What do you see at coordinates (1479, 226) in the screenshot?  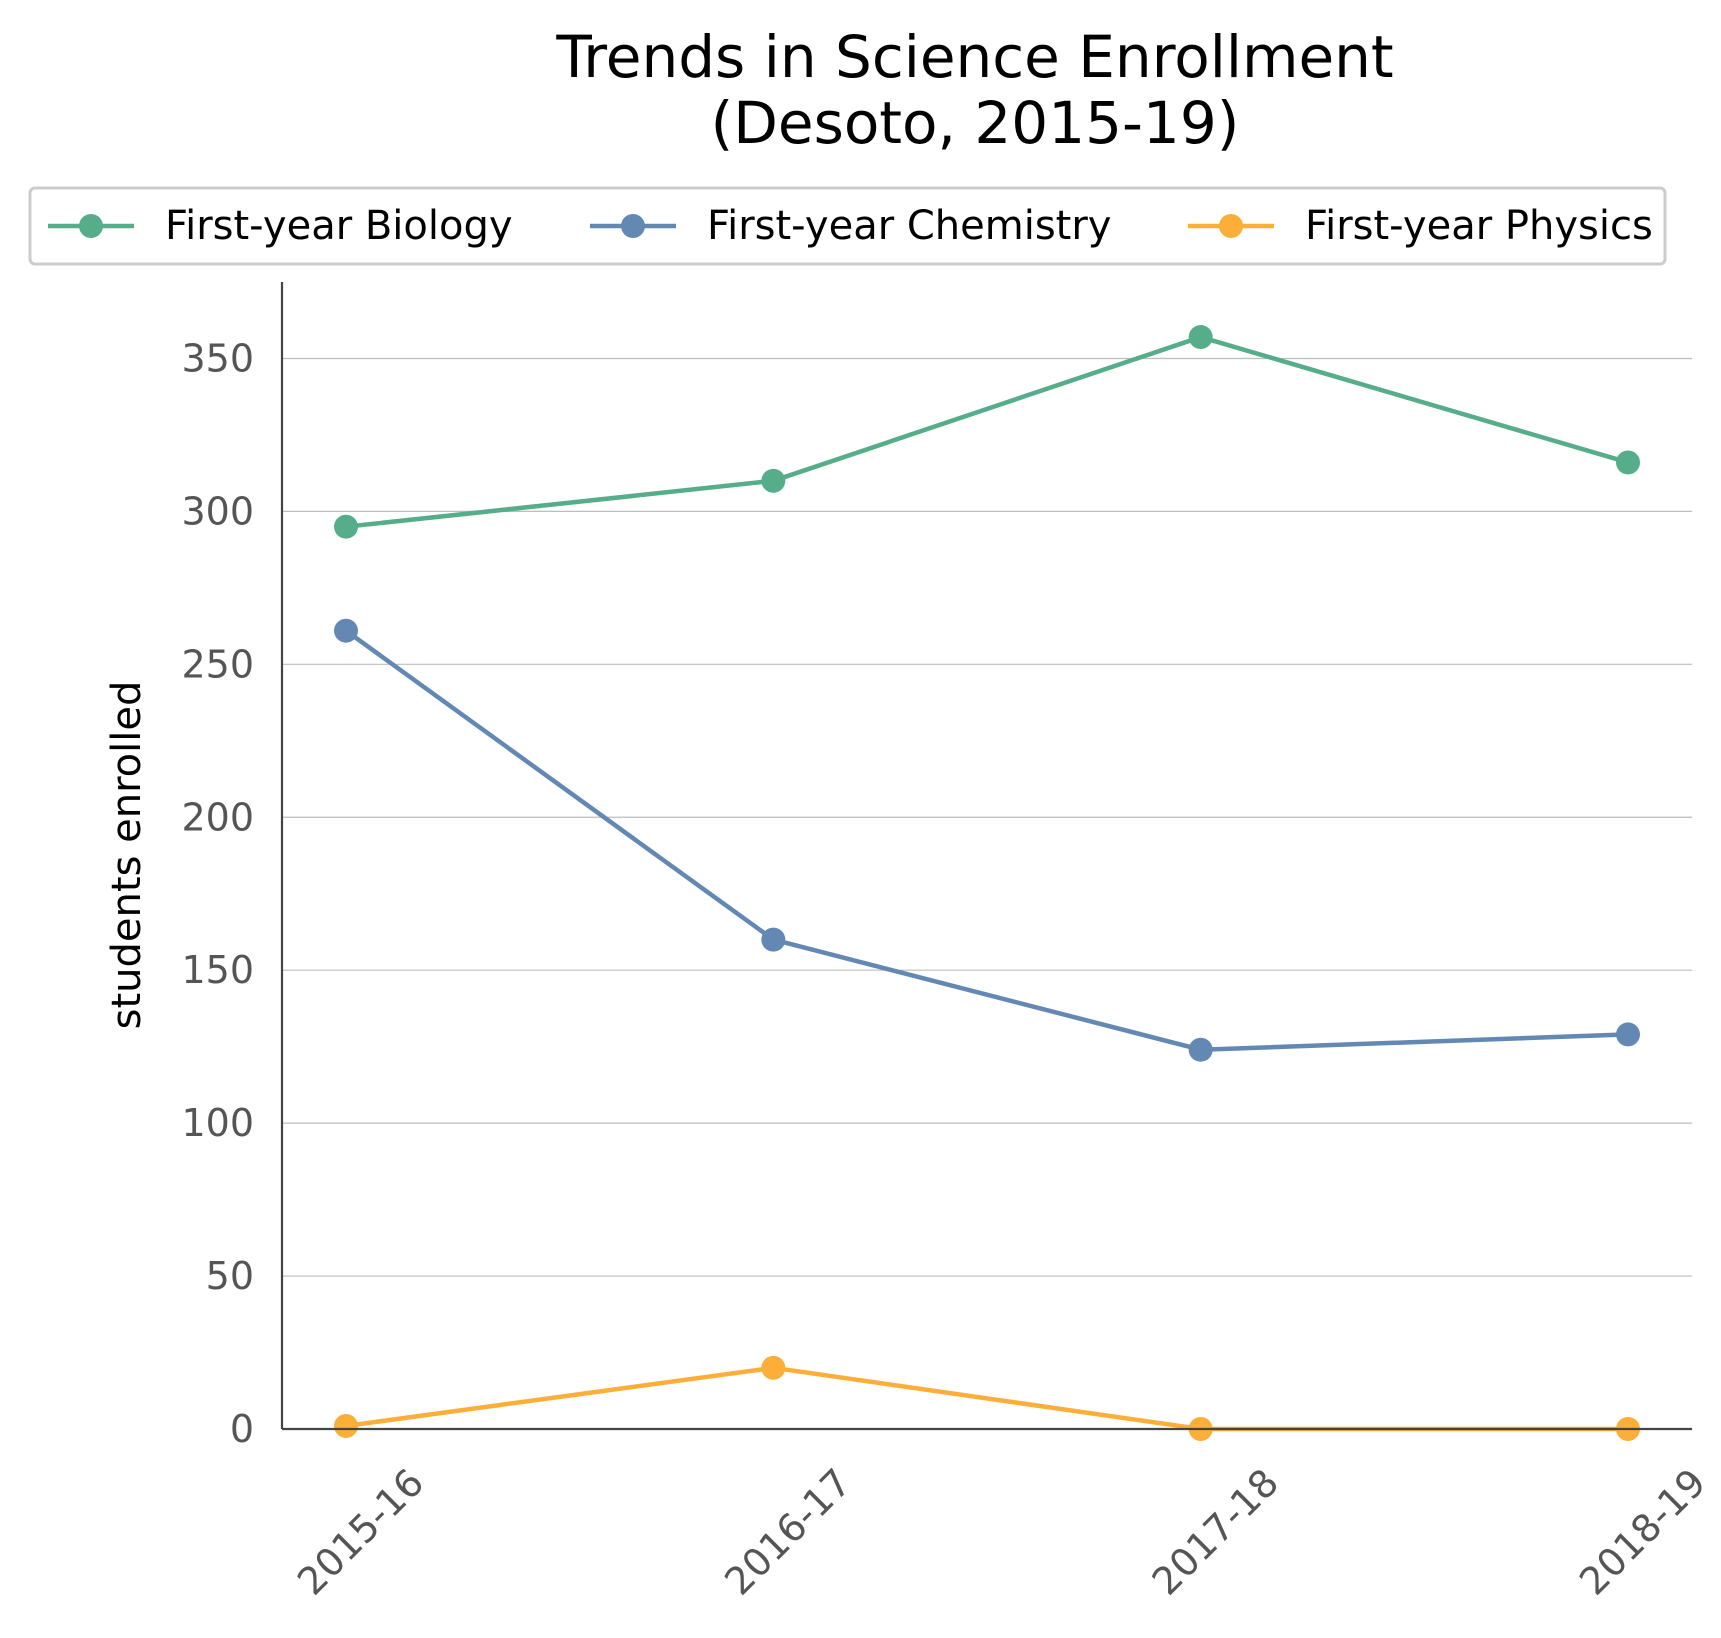 I see `legend-label: First-year Physics` at bounding box center [1479, 226].